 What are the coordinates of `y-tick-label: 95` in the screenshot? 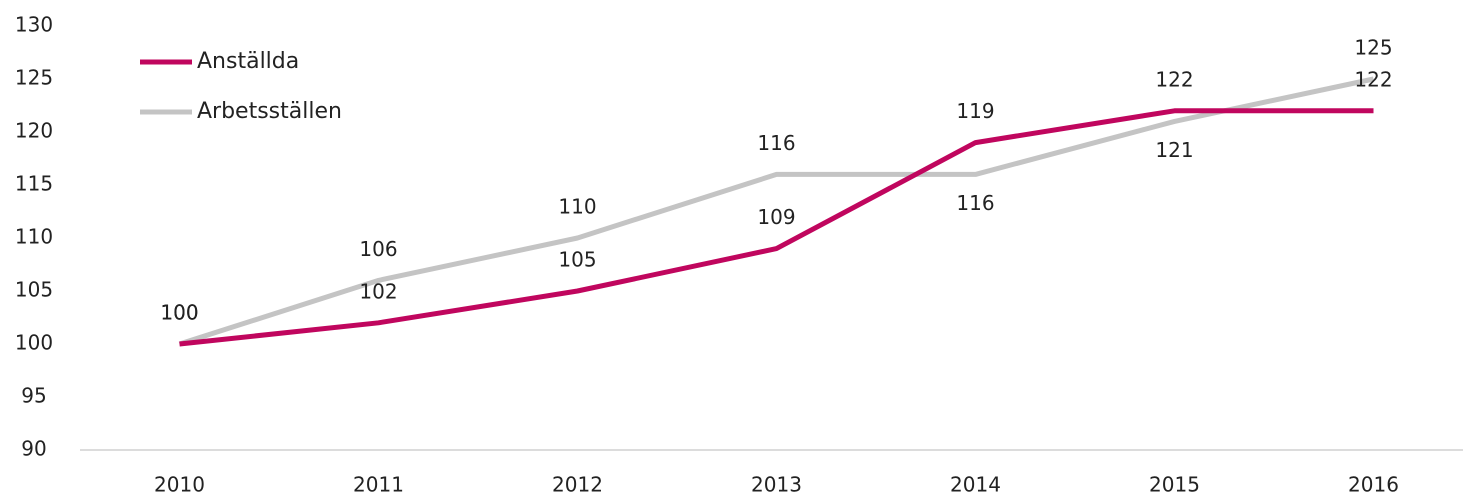 It's located at (33, 396).